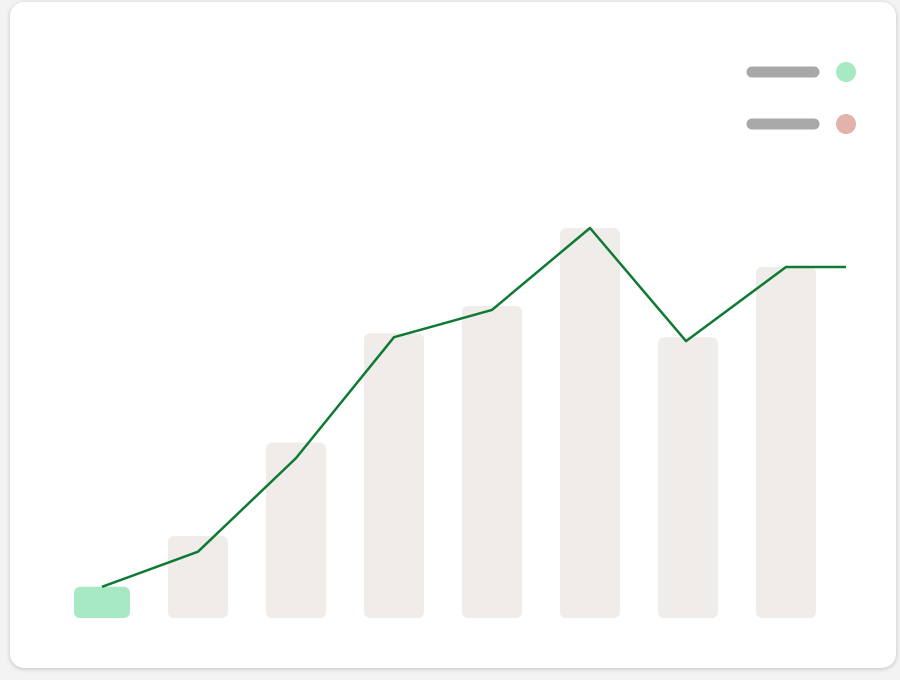 Image resolution: width=900 pixels, height=680 pixels. I want to click on bar-highlighted, so click(102, 602).